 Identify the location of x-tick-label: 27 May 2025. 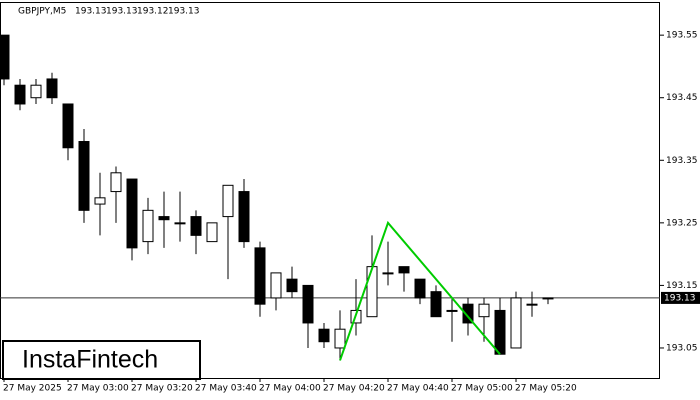
(32, 389).